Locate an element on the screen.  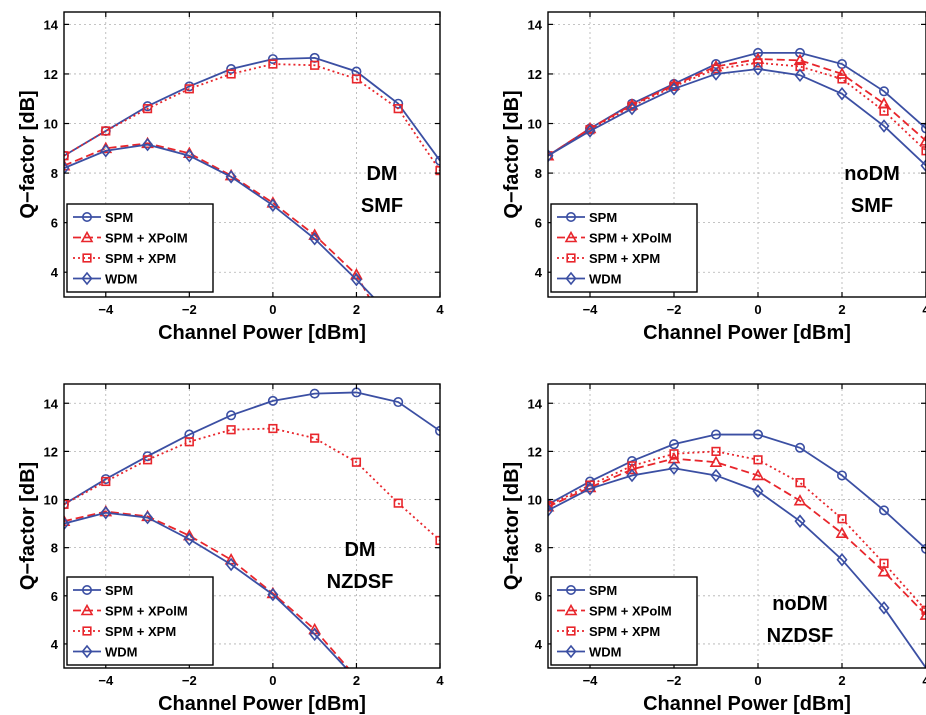
x-tick-label: 4 is located at coordinates (924, 309).